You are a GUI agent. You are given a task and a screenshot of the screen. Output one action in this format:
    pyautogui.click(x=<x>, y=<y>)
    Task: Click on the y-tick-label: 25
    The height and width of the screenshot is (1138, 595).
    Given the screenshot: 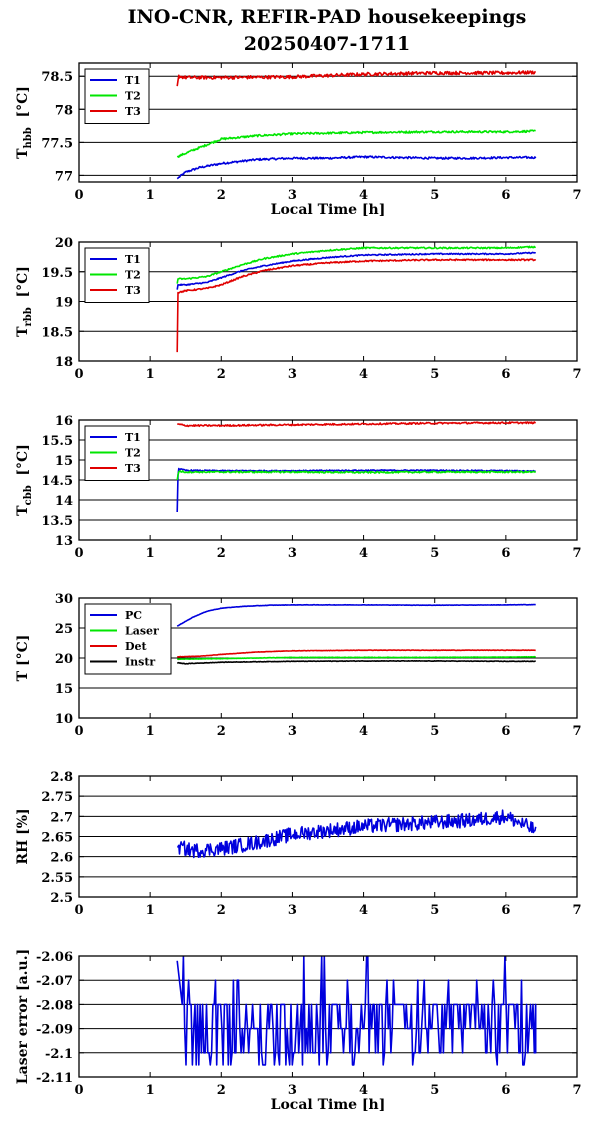 What is the action you would take?
    pyautogui.click(x=64, y=629)
    